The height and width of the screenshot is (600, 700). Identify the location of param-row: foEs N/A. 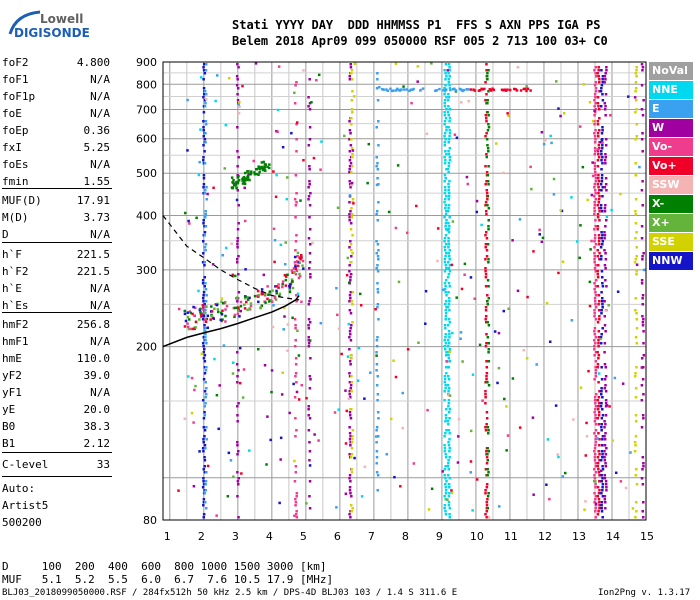
(56, 164).